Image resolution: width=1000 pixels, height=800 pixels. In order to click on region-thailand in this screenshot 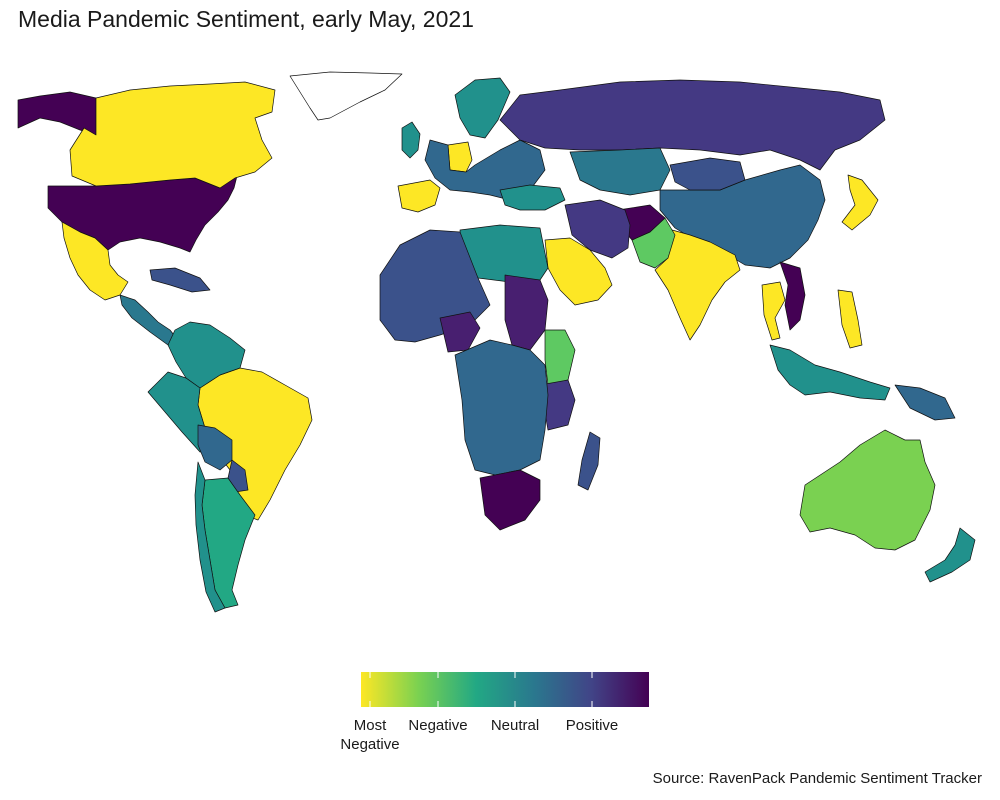, I will do `click(773, 311)`.